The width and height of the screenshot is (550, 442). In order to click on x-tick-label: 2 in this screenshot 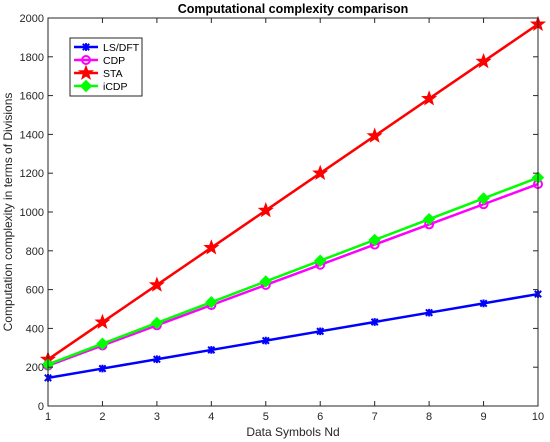, I will do `click(102, 417)`.